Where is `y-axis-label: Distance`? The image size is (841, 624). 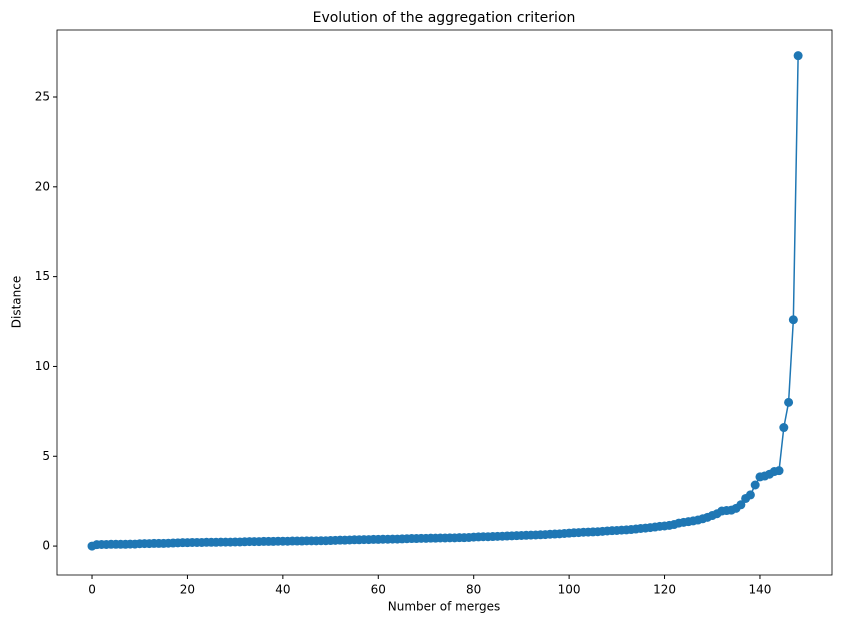
y-axis-label: Distance is located at coordinates (17, 302).